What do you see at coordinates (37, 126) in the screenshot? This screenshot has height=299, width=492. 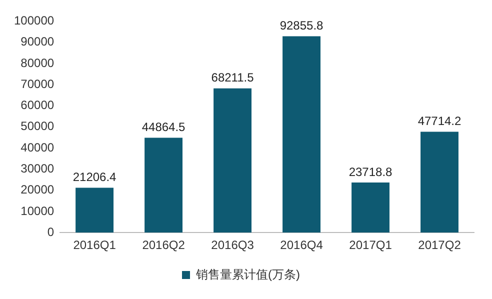 I see `y-tick-label: 50000` at bounding box center [37, 126].